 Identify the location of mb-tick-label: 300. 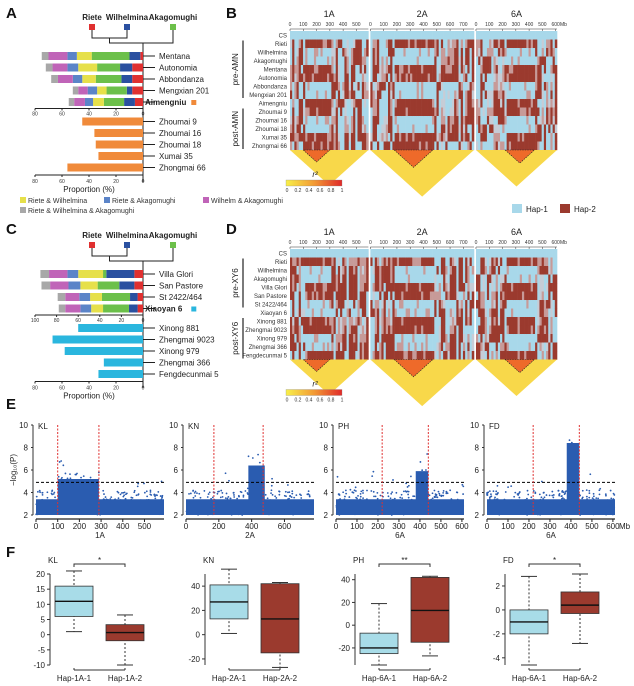
(516, 243).